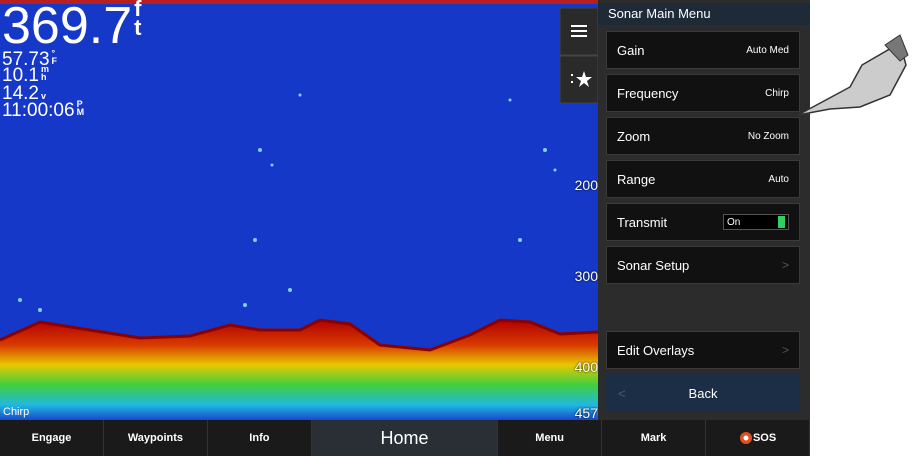  I want to click on bar-button: Home, so click(405, 438).